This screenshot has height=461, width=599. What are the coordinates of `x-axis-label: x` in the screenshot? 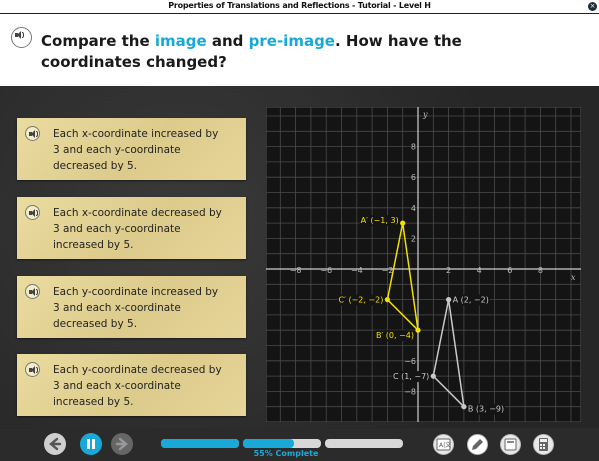 It's located at (573, 277).